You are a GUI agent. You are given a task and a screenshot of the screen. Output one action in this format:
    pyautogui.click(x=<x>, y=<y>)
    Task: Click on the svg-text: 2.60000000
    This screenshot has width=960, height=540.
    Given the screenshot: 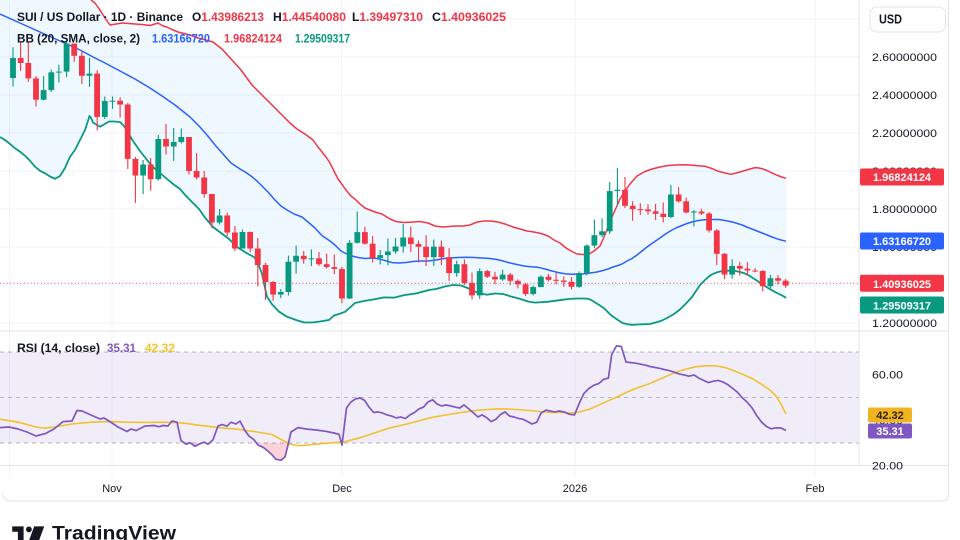 What is the action you would take?
    pyautogui.click(x=904, y=58)
    